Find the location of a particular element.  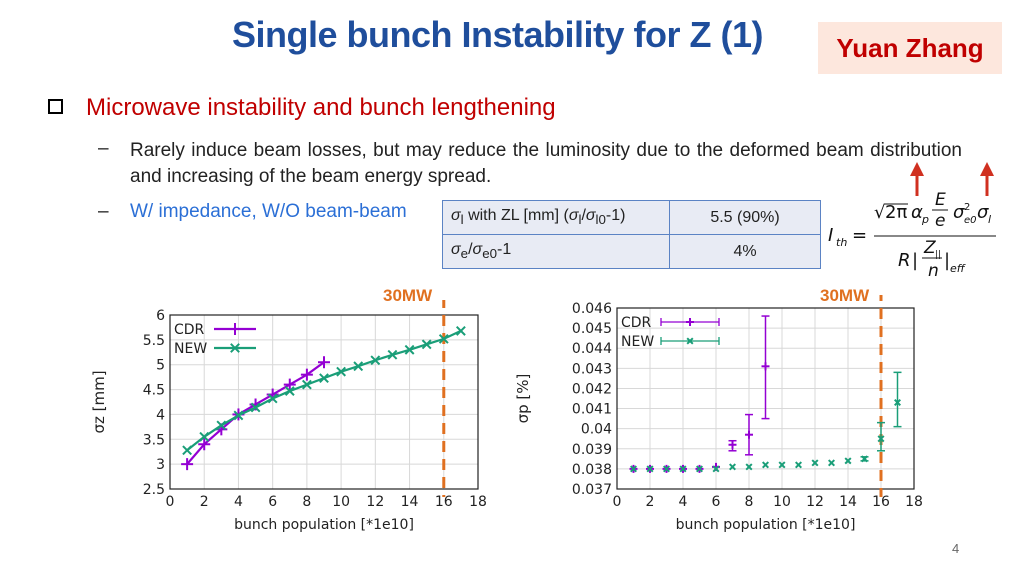

y-tick-label: 5 is located at coordinates (160, 366).